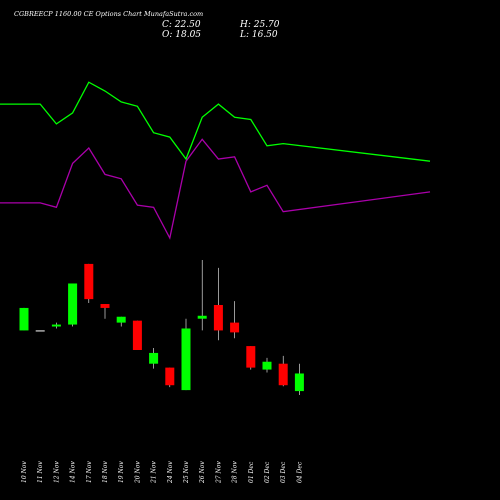  I want to click on x-tick-label: 20 Nov, so click(137, 472).